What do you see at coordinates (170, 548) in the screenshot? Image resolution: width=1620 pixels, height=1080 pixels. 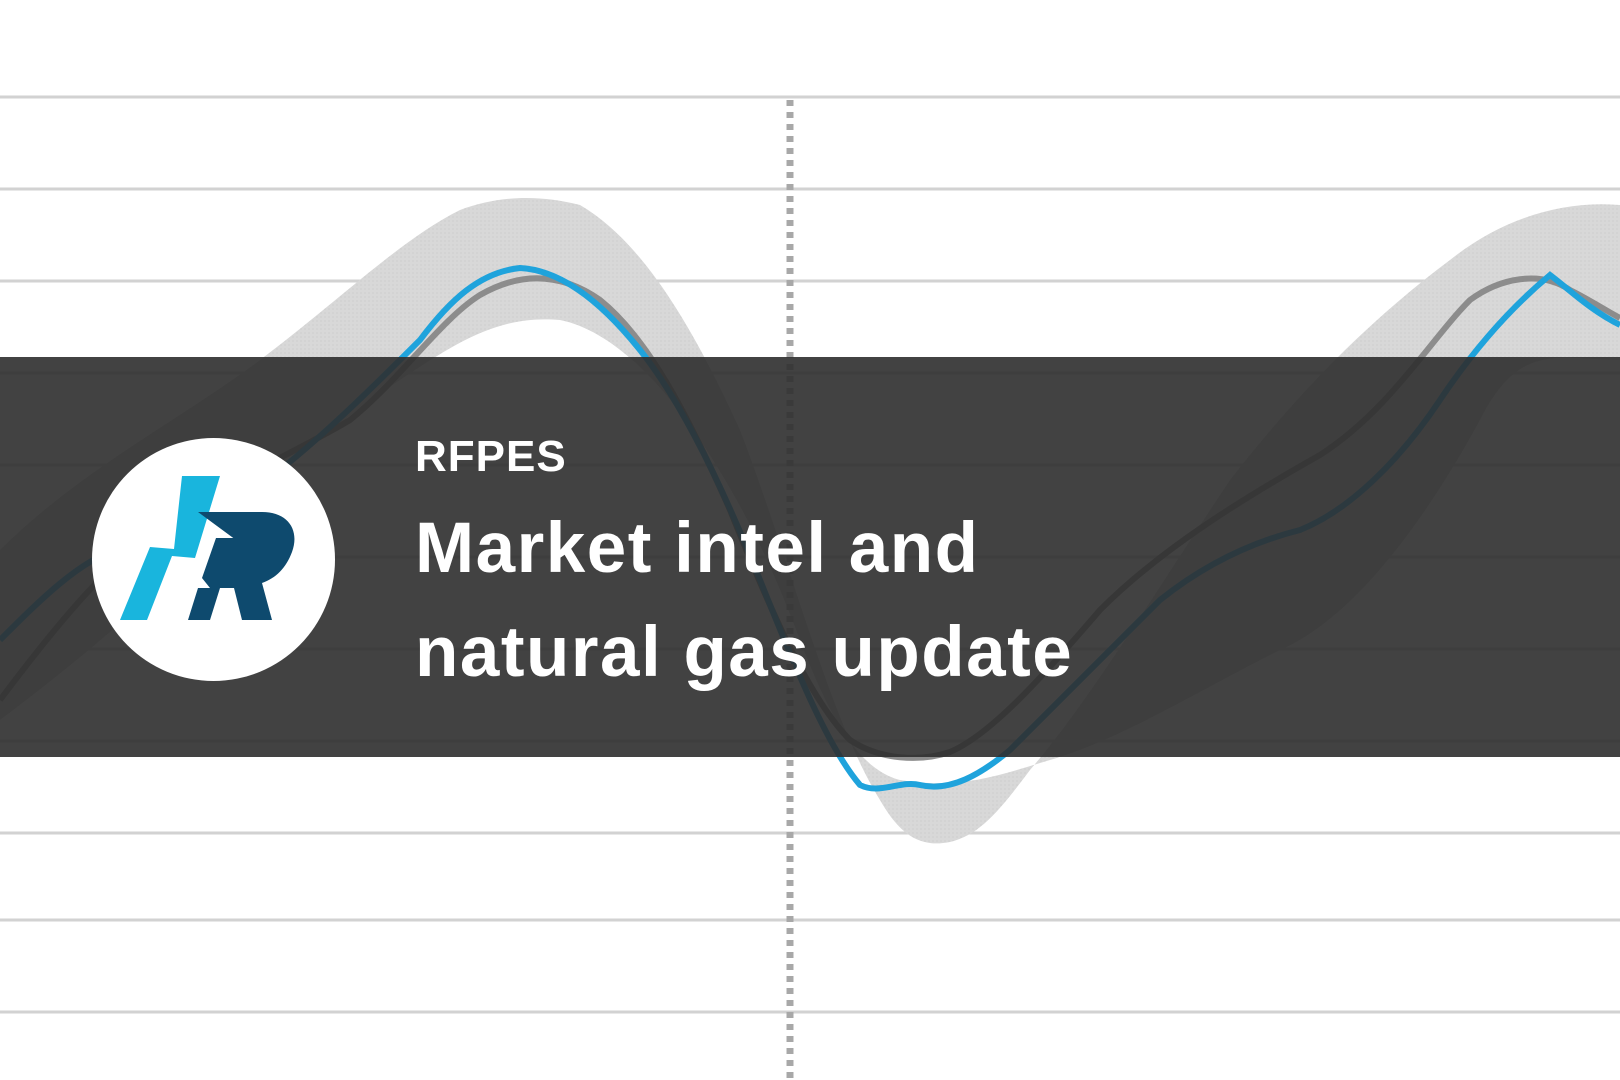 I see `lightning-bolt-icon` at bounding box center [170, 548].